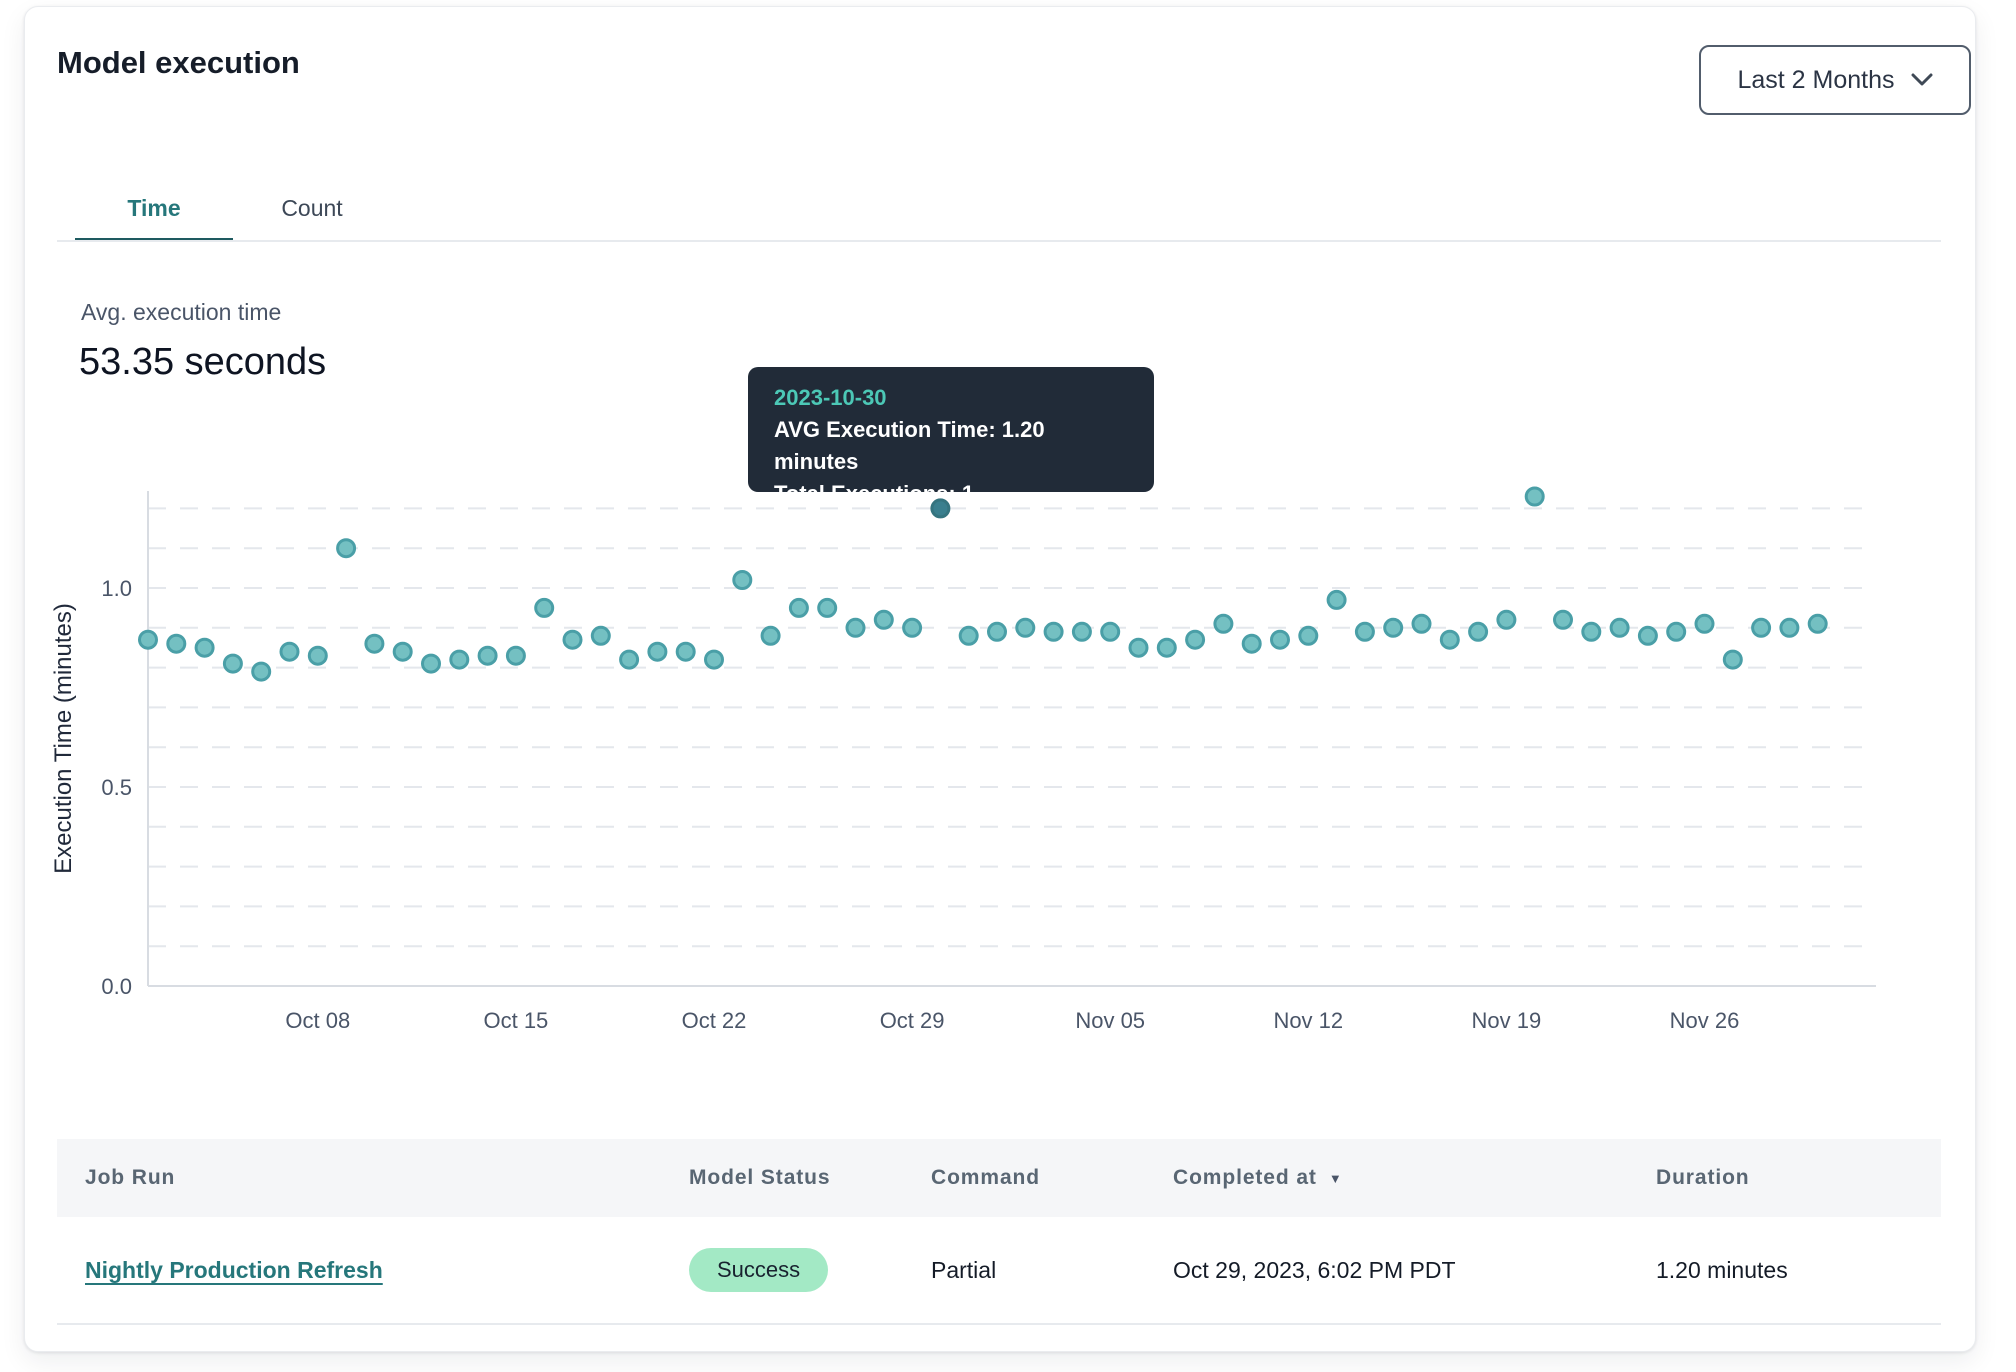  Describe the element at coordinates (1816, 79) in the screenshot. I see `date-range-label: Last 2 Months` at that location.